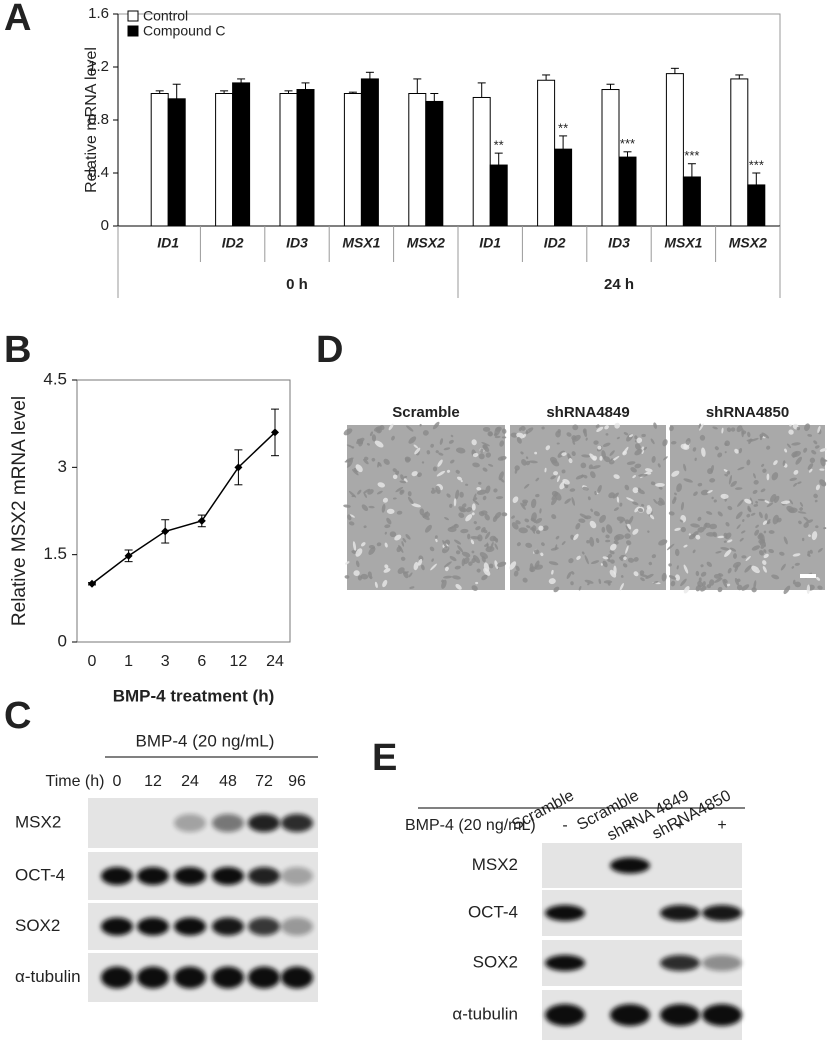  What do you see at coordinates (233, 243) in the screenshot?
I see `x-tick-label: ID2` at bounding box center [233, 243].